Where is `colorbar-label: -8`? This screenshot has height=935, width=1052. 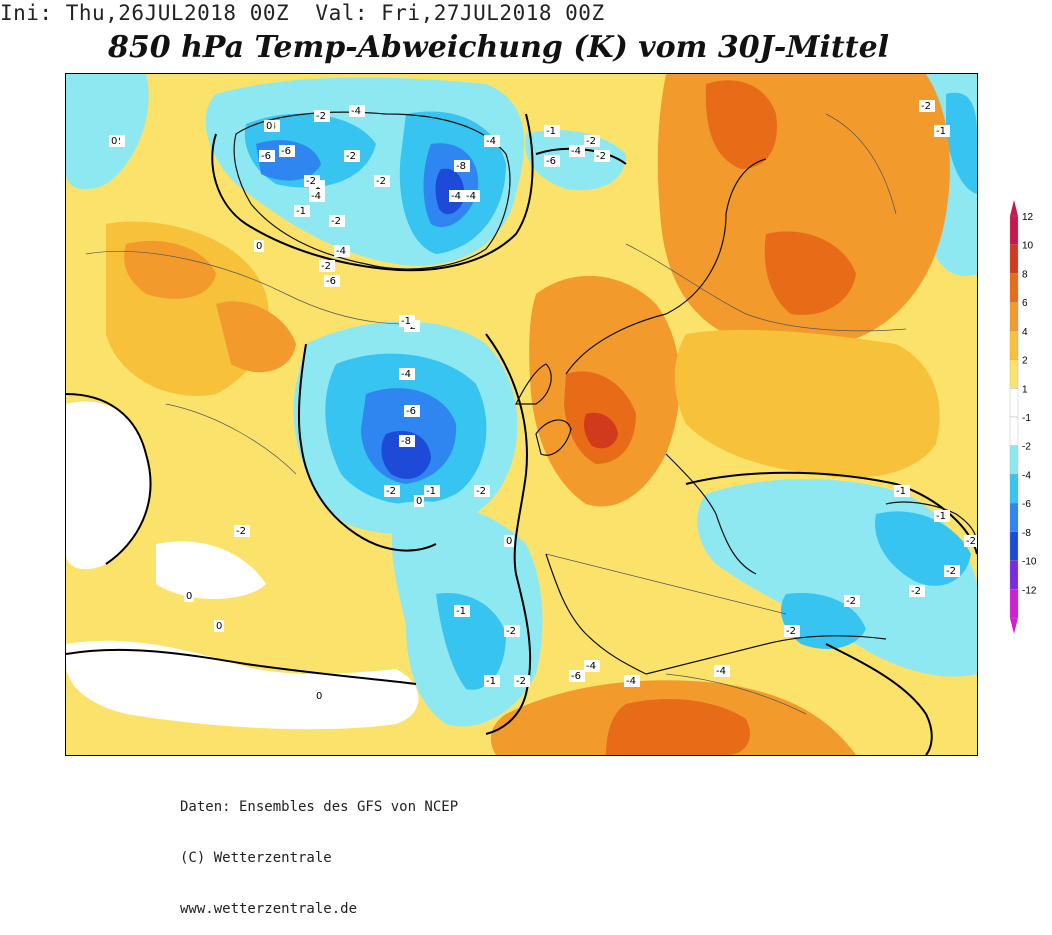 colorbar-label: -8 is located at coordinates (1026, 533).